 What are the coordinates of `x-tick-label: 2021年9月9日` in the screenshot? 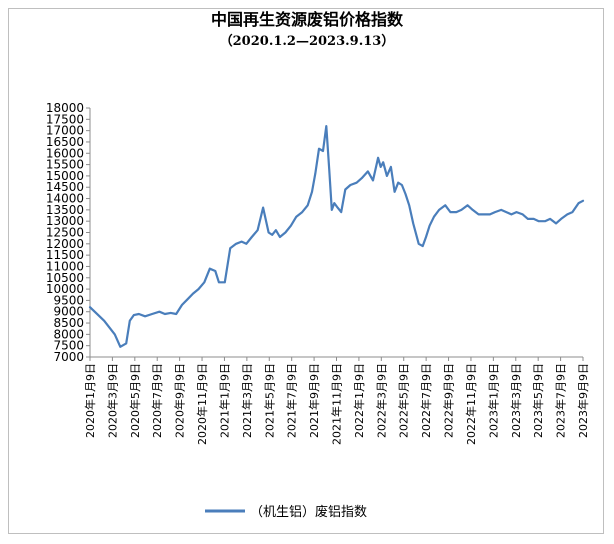 It's located at (314, 400).